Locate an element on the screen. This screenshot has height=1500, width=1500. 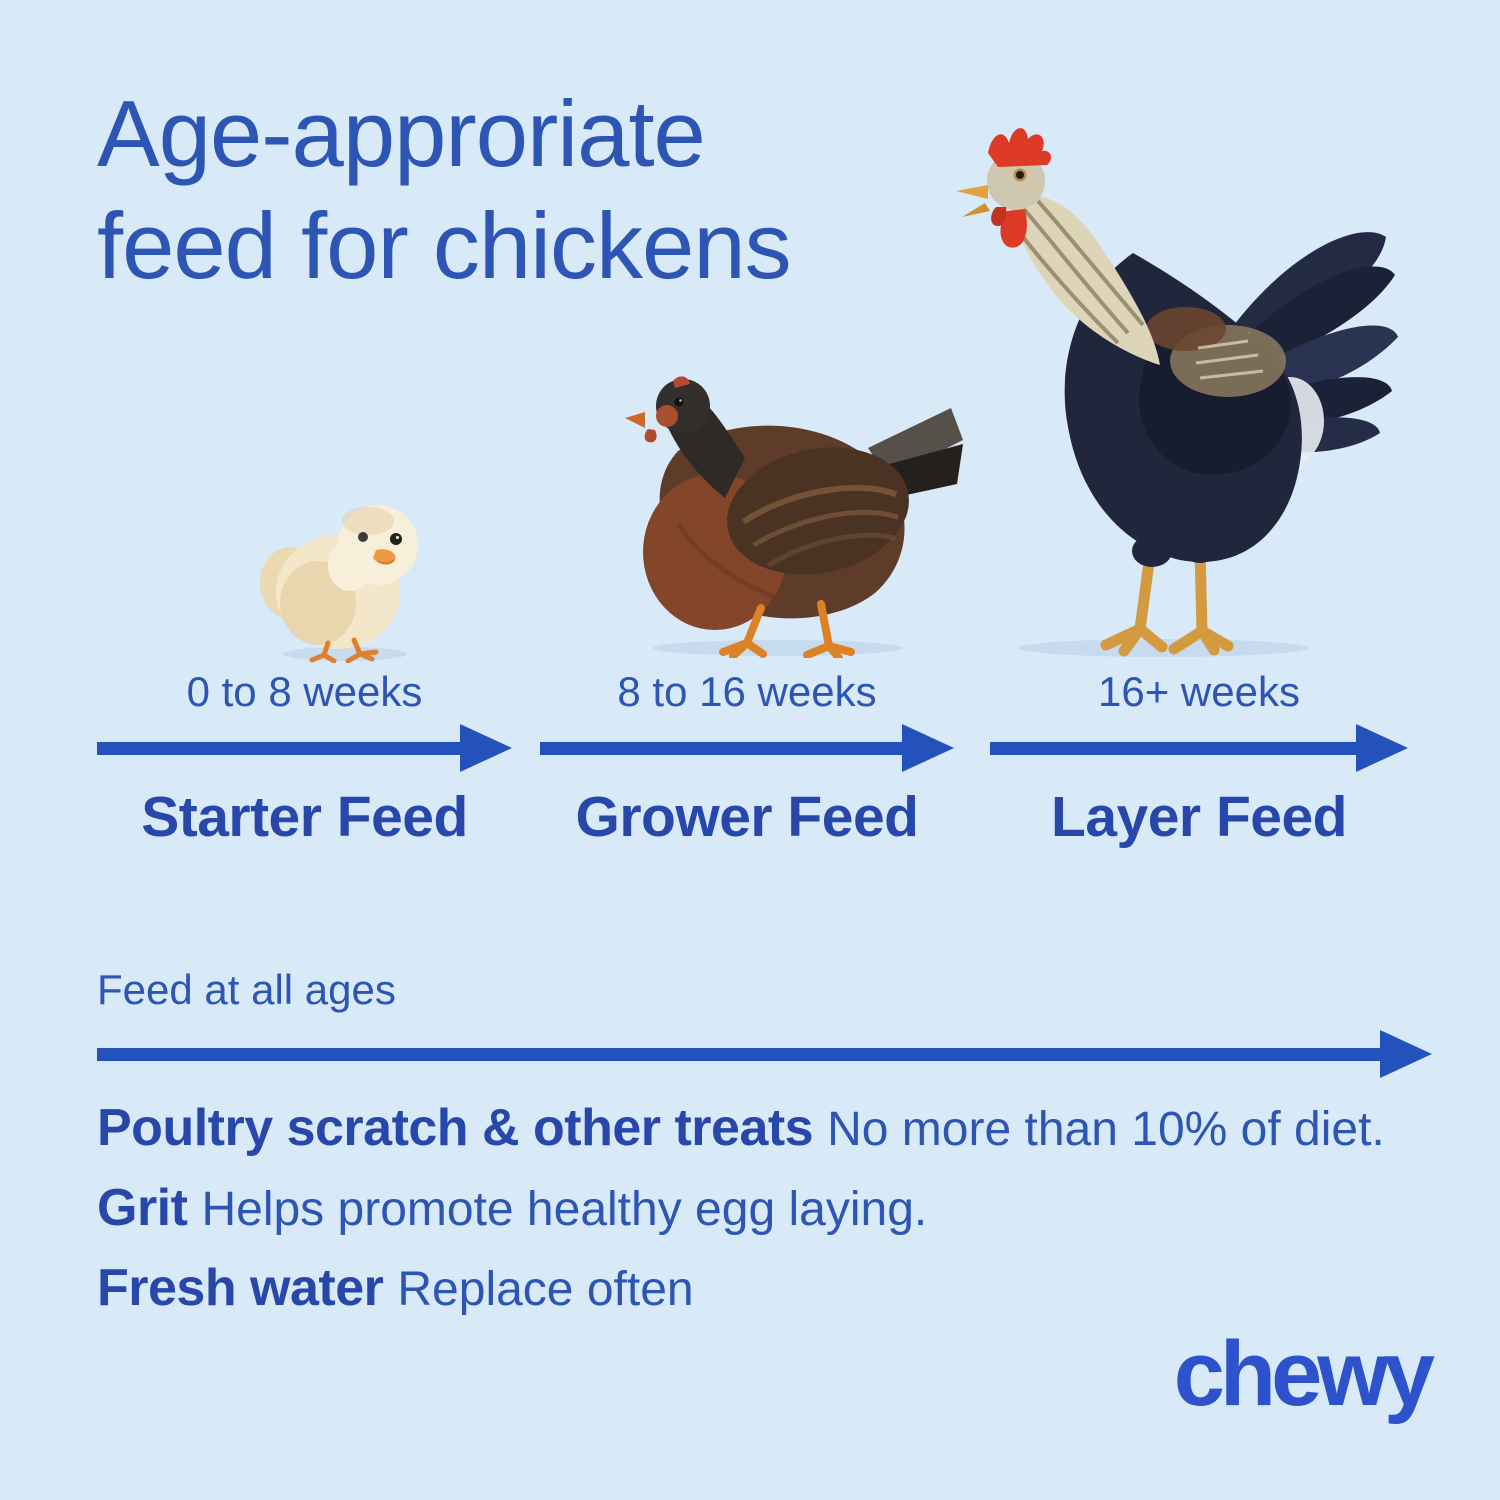
young-chicken-image is located at coordinates (775, 507).